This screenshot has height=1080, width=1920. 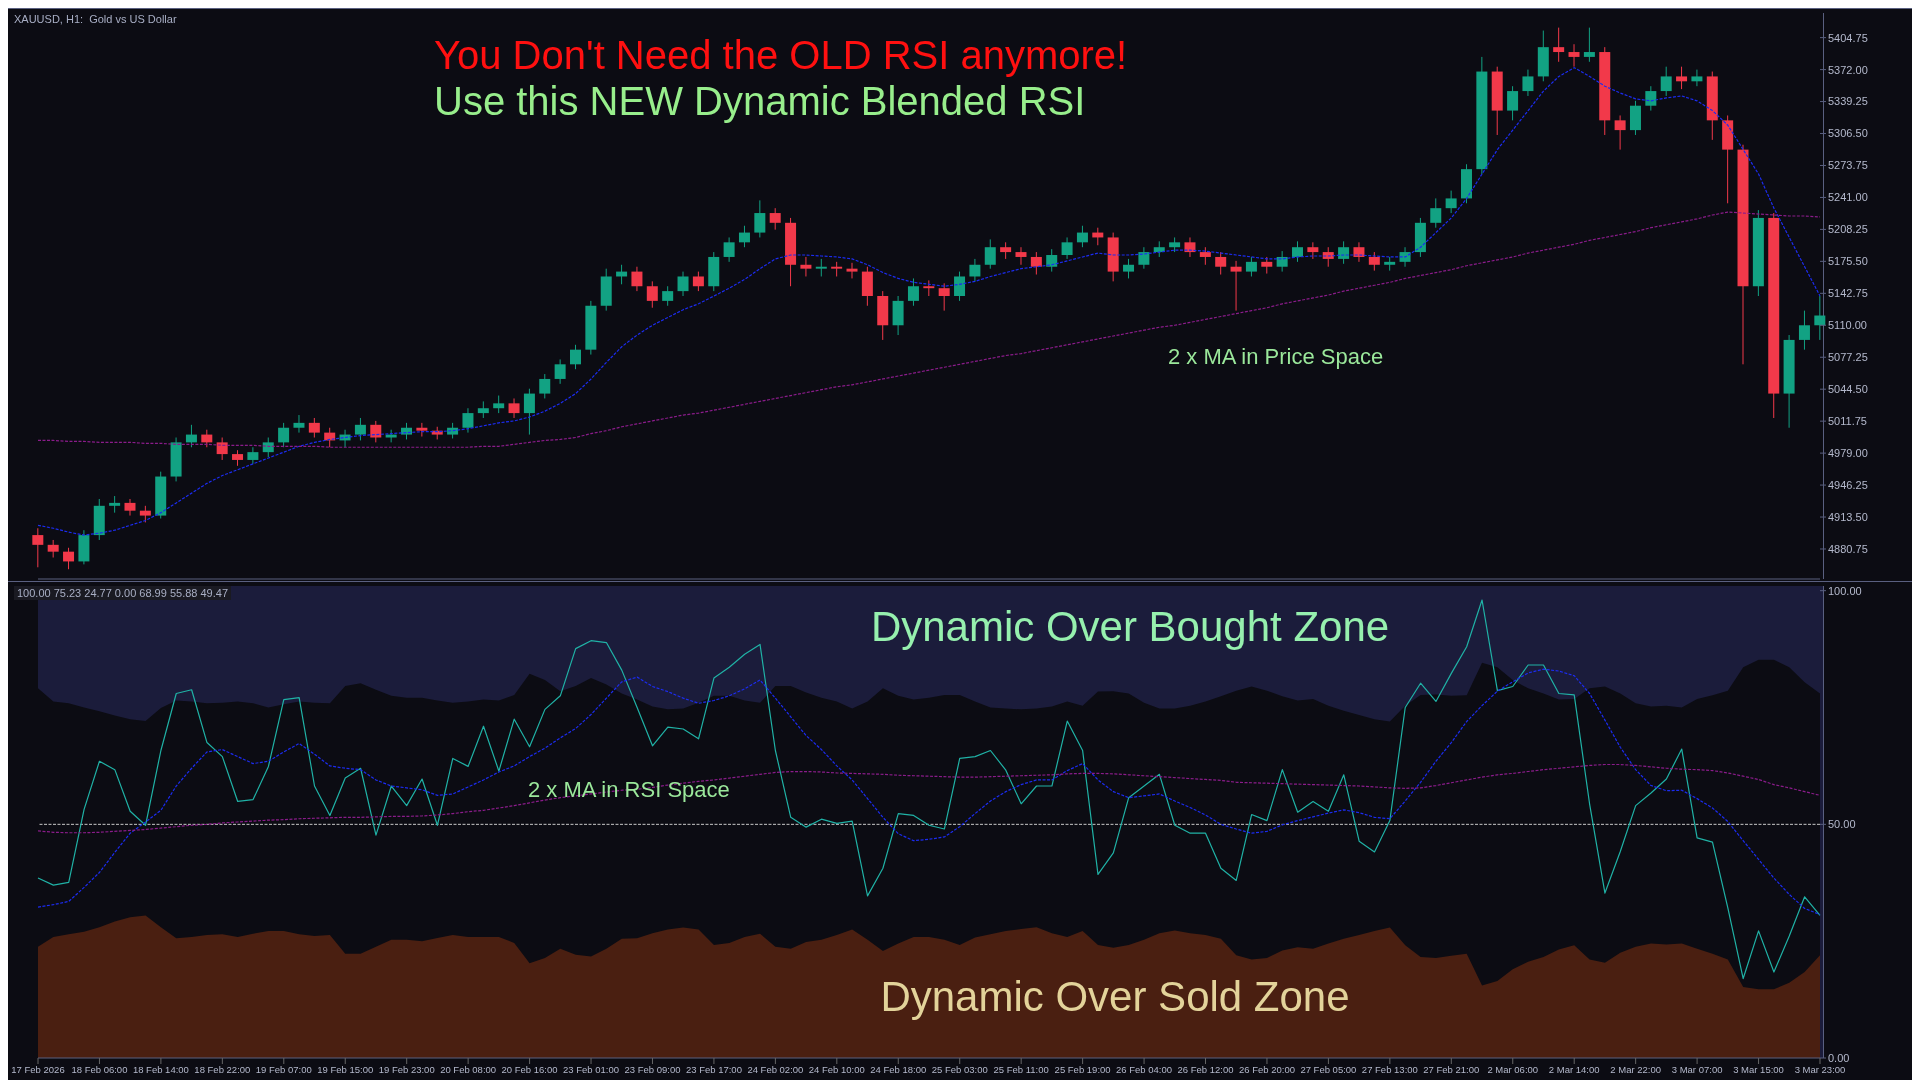 What do you see at coordinates (1389, 1069) in the screenshot?
I see `x-tick-label: 27 Feb 13:00` at bounding box center [1389, 1069].